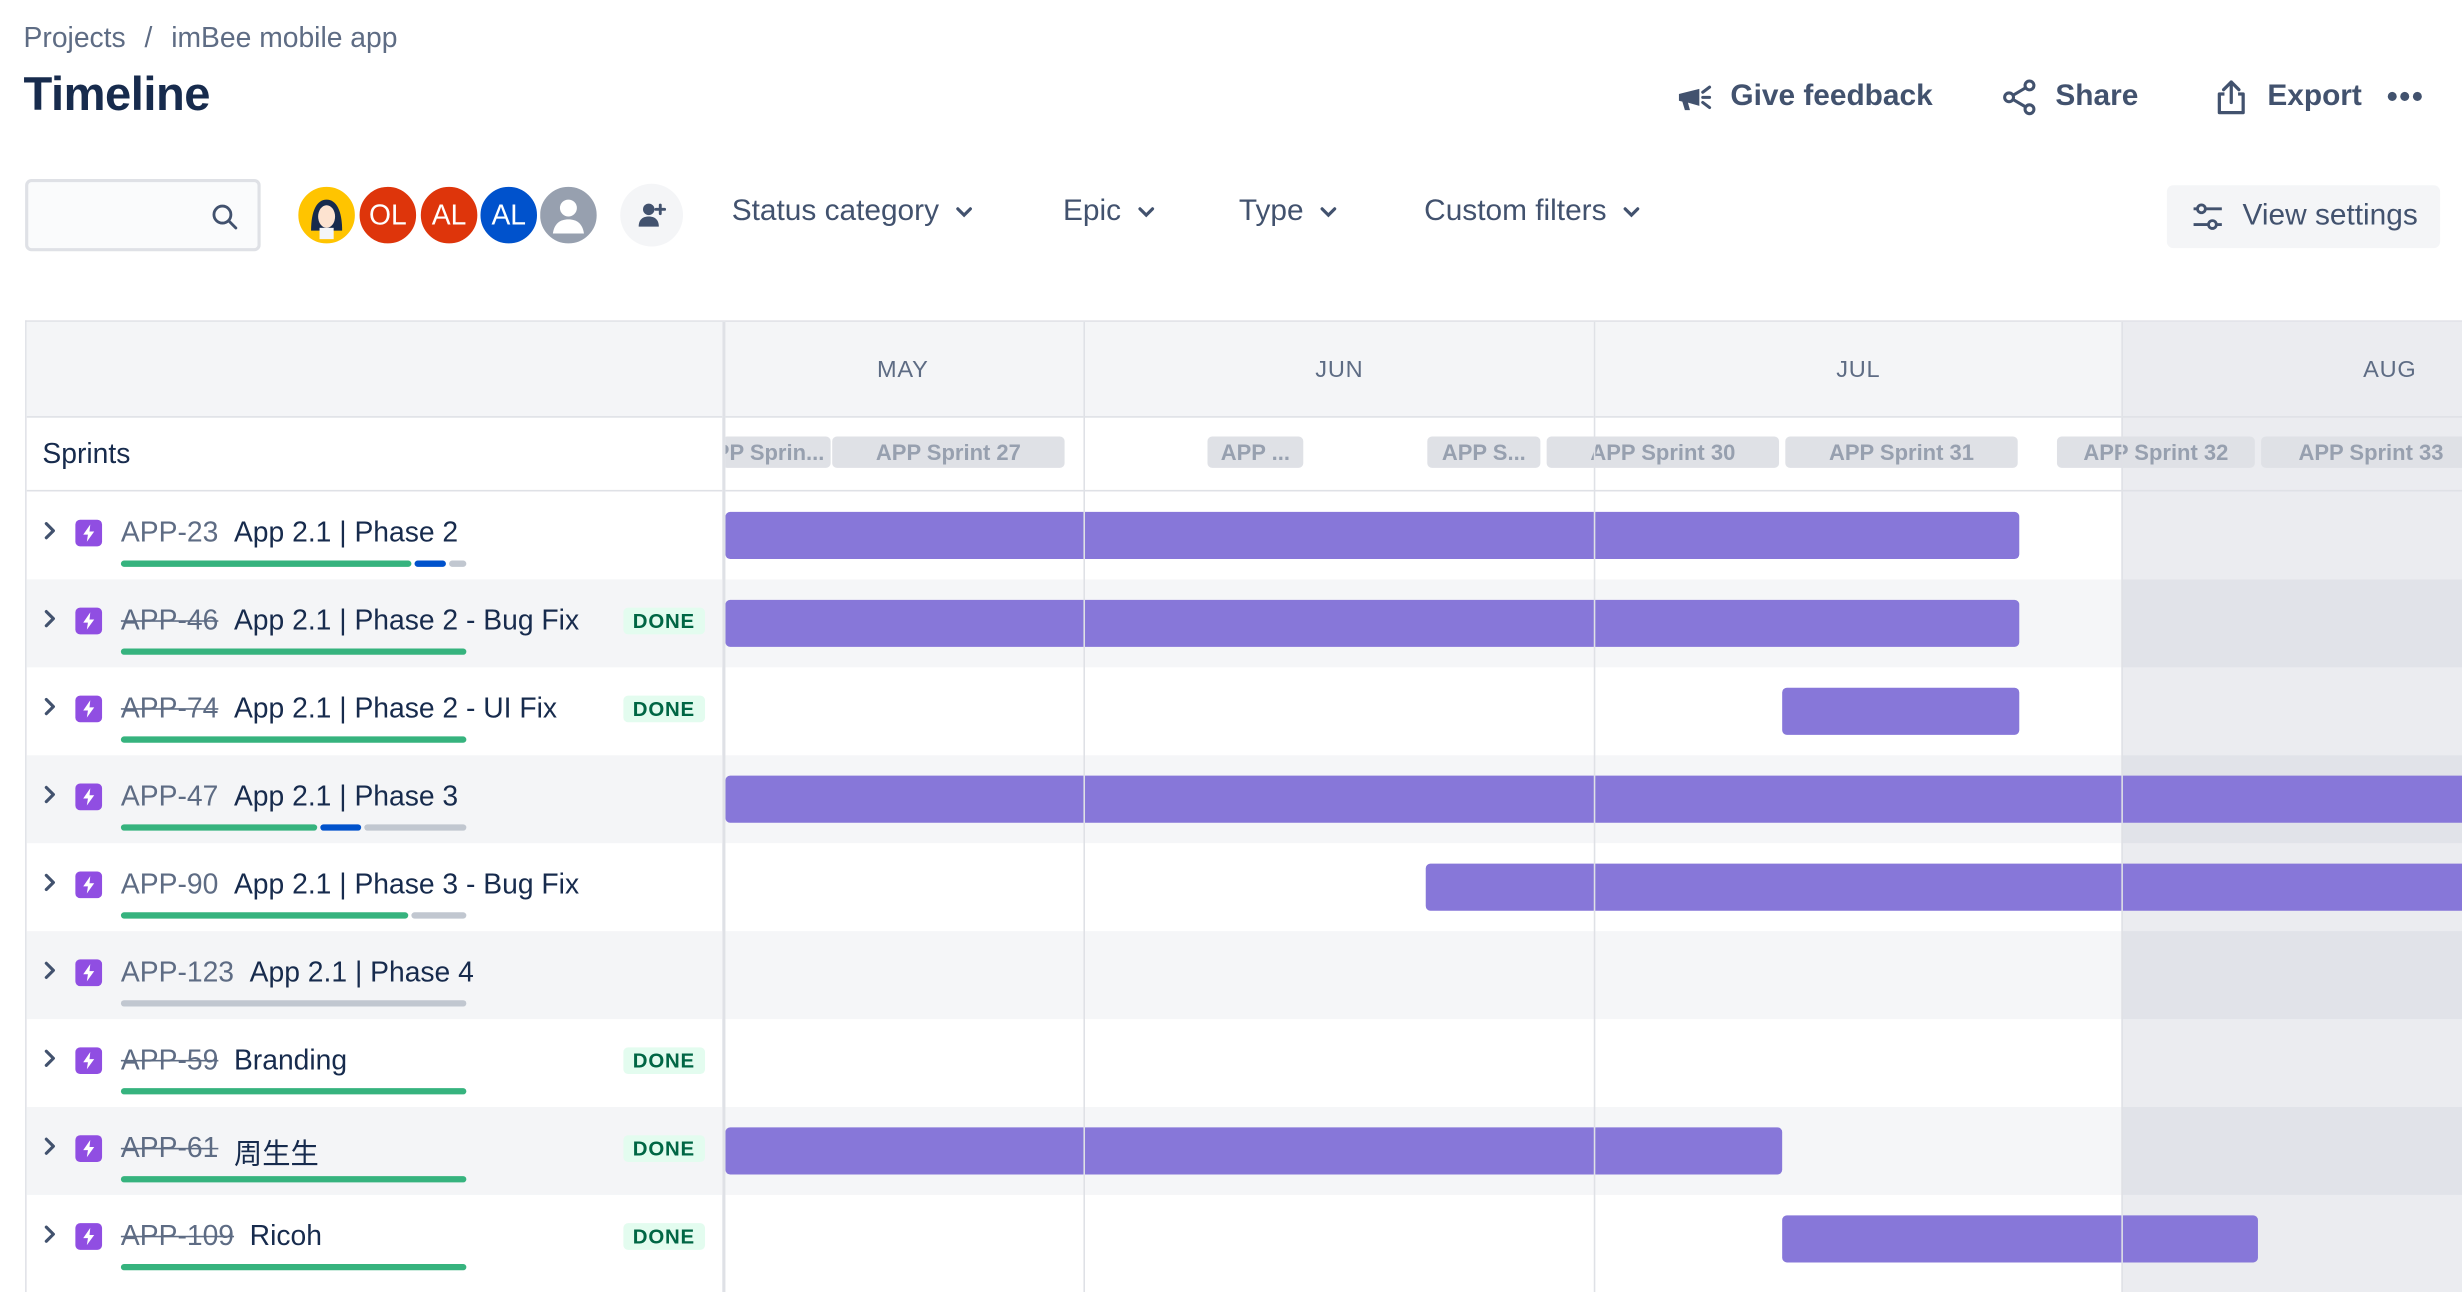 This screenshot has width=2462, height=1292. I want to click on epic-summary: App 2.1 | Phase 2, so click(346, 532).